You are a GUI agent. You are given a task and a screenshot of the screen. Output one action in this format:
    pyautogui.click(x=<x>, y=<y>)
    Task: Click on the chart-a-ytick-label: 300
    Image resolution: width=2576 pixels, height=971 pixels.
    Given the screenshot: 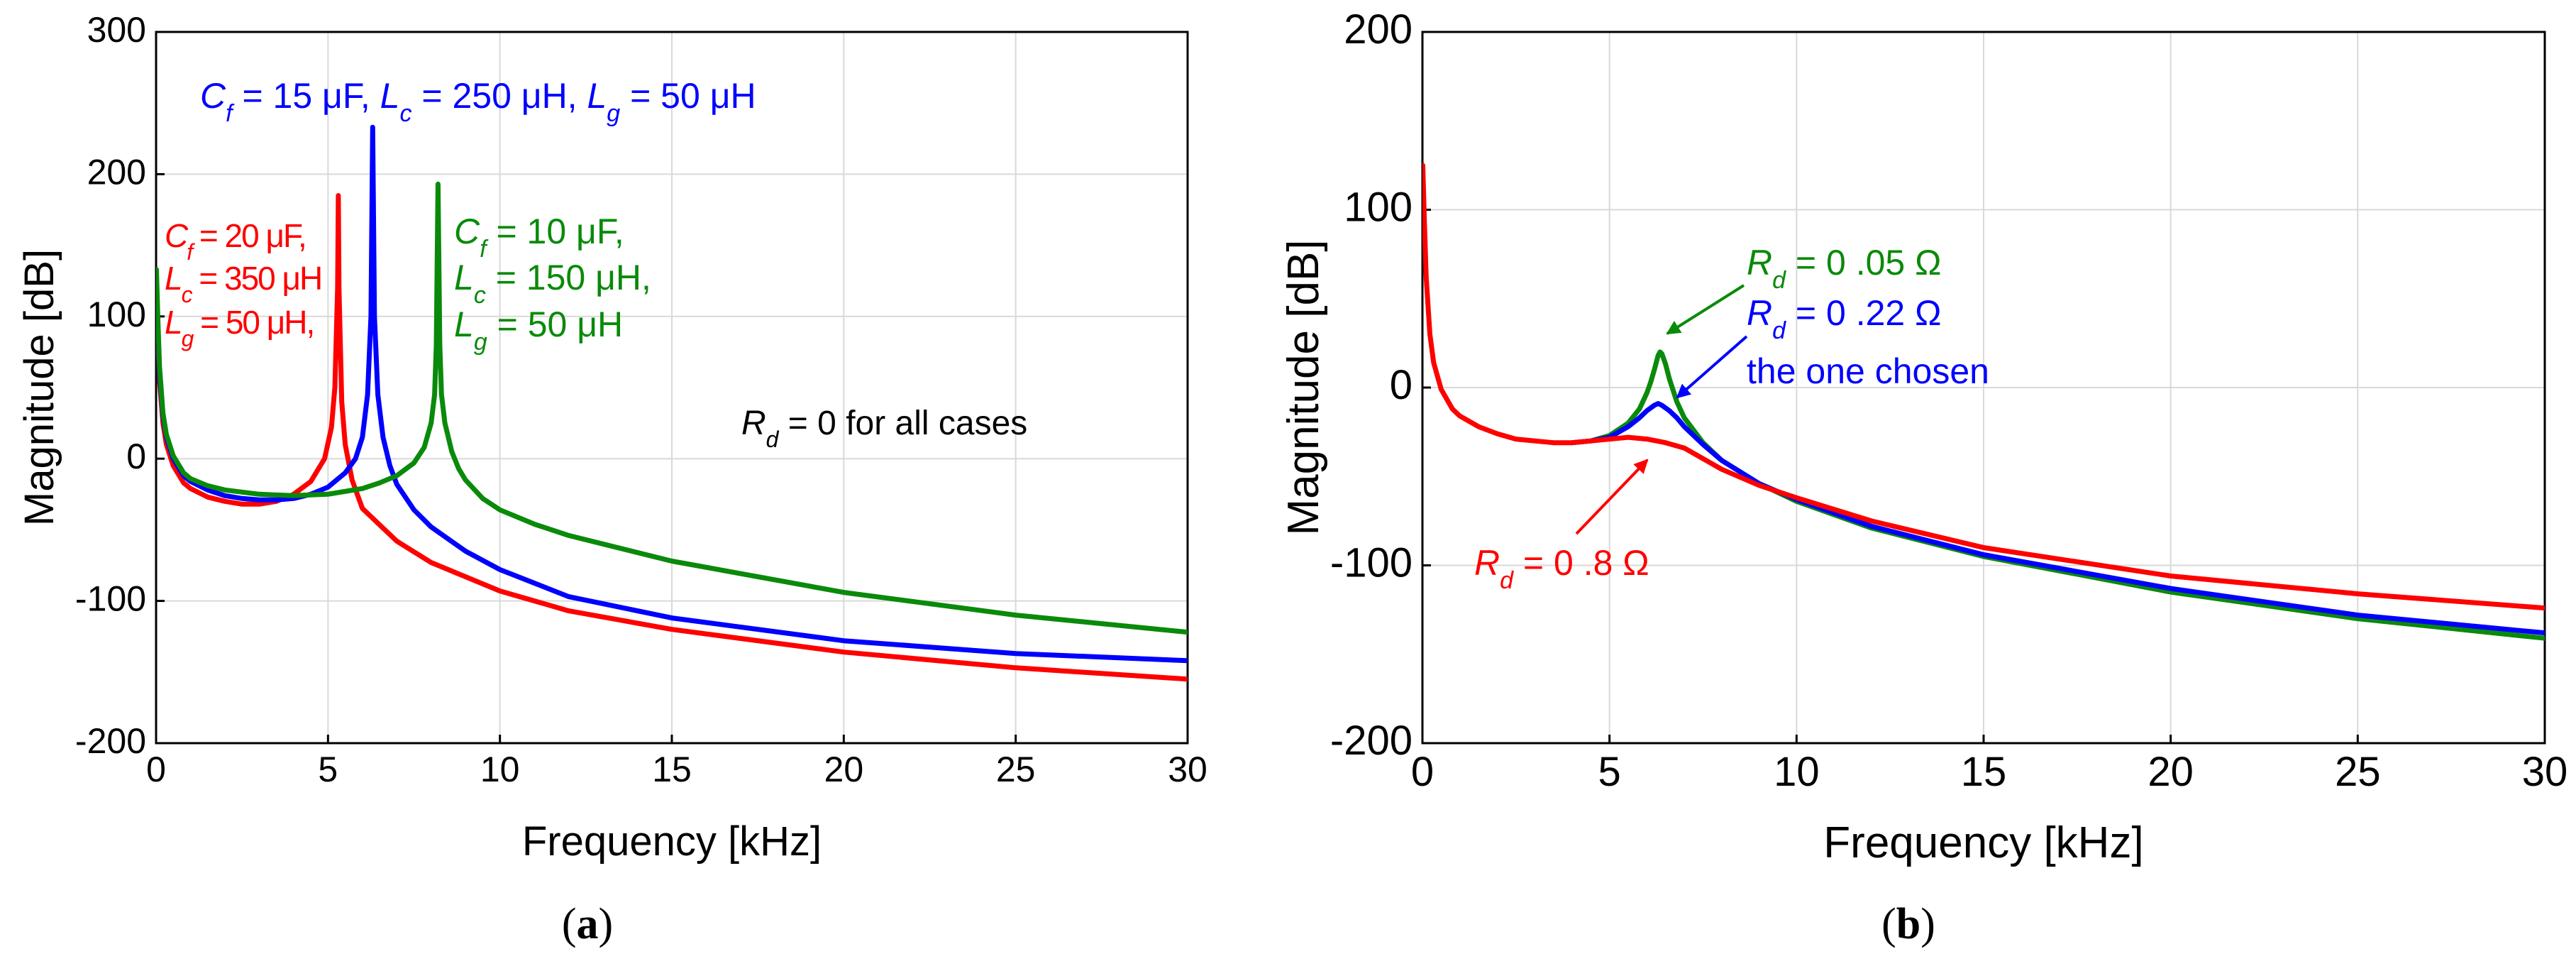 What is the action you would take?
    pyautogui.click(x=116, y=30)
    